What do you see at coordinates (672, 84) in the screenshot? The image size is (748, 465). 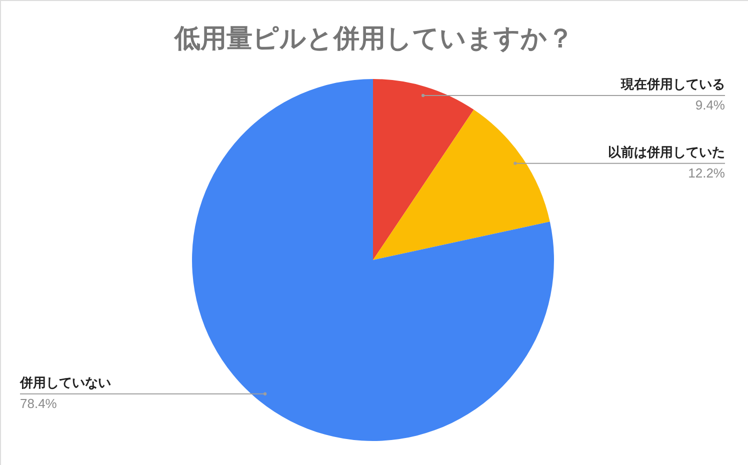 I see `slice-label: 現在併用している` at bounding box center [672, 84].